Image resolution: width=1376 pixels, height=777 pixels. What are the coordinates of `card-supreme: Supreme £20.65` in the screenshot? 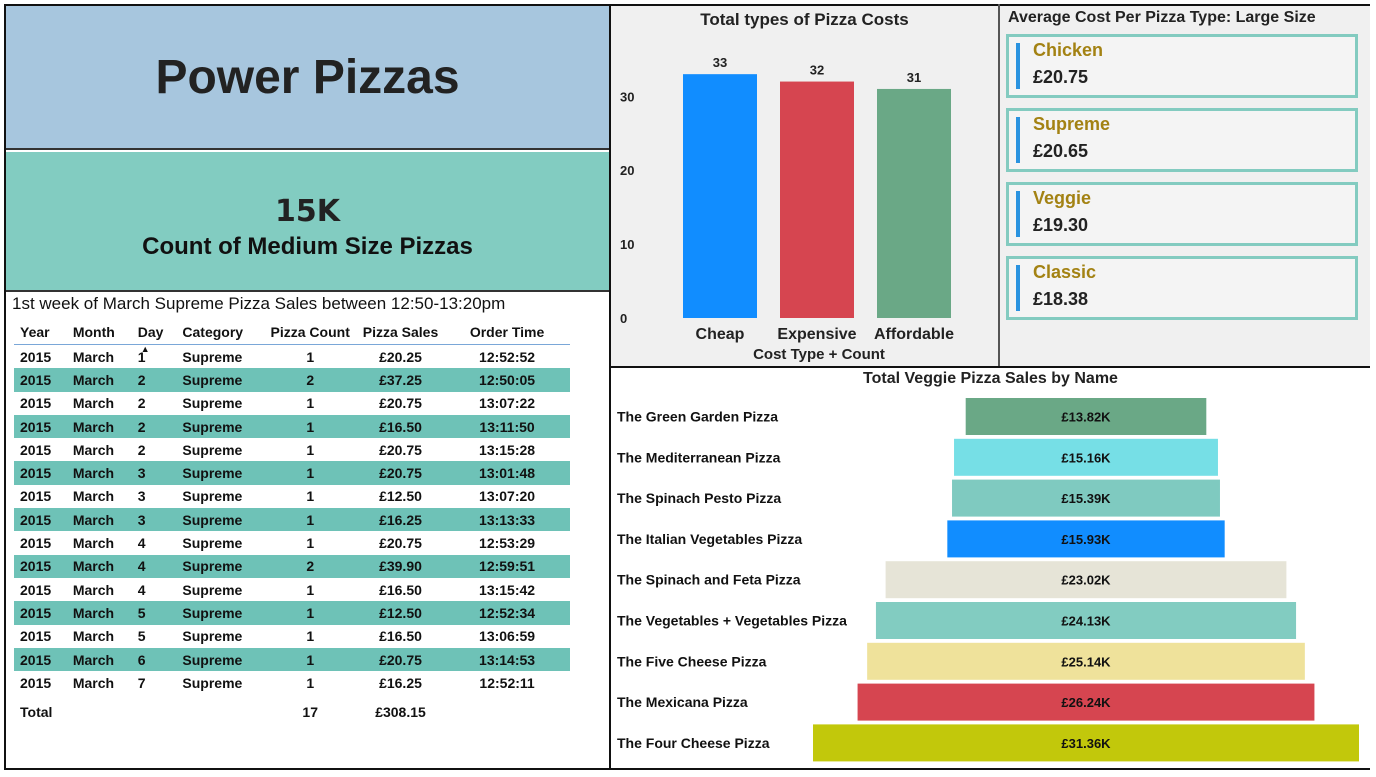 It's located at (1182, 140).